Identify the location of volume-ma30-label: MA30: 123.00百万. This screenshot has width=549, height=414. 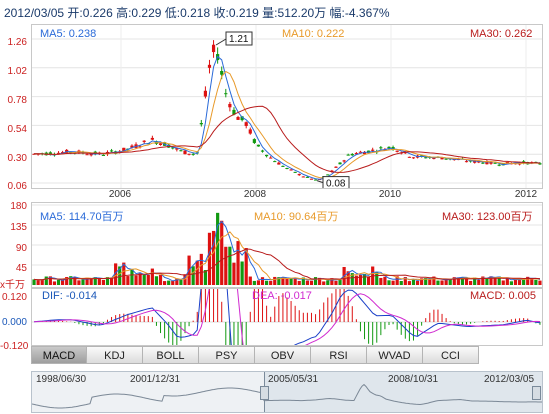
(487, 217).